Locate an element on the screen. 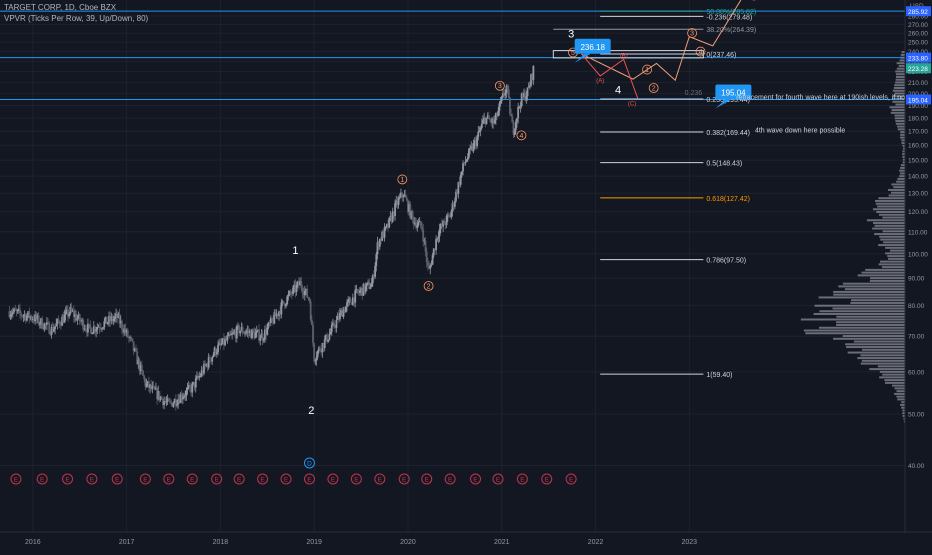 This screenshot has height=555, width=932. fib-level-label: -0.236(279.48) is located at coordinates (729, 17).